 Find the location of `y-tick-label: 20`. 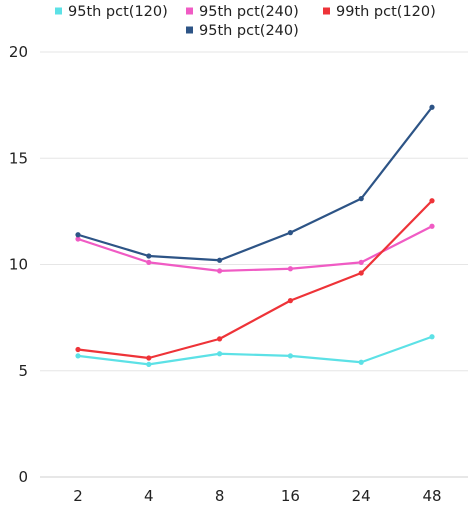

y-tick-label: 20 is located at coordinates (18, 52).